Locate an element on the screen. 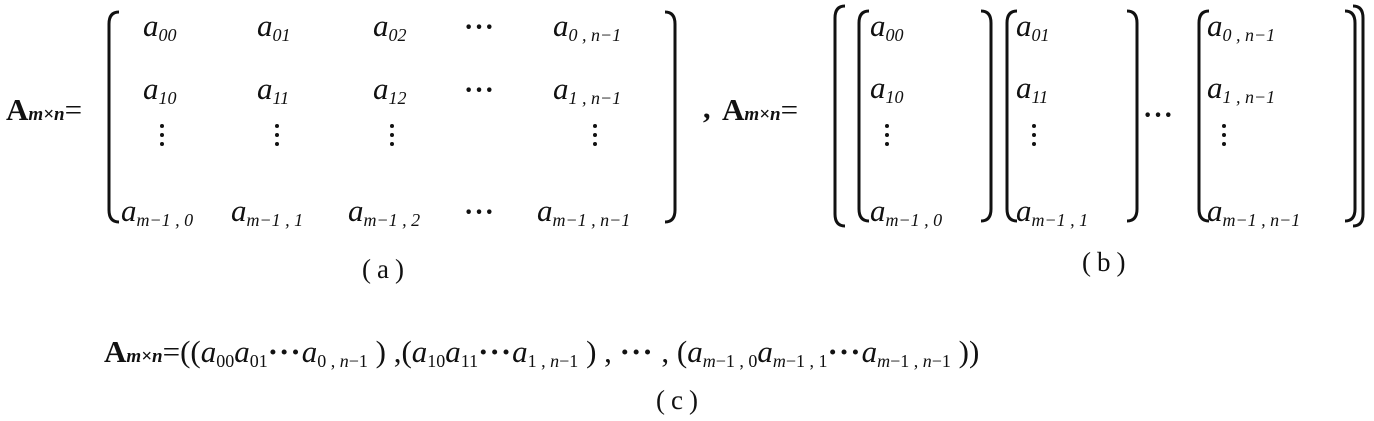 The image size is (1374, 421). matrix-b-entry: a11 is located at coordinates (1032, 88).